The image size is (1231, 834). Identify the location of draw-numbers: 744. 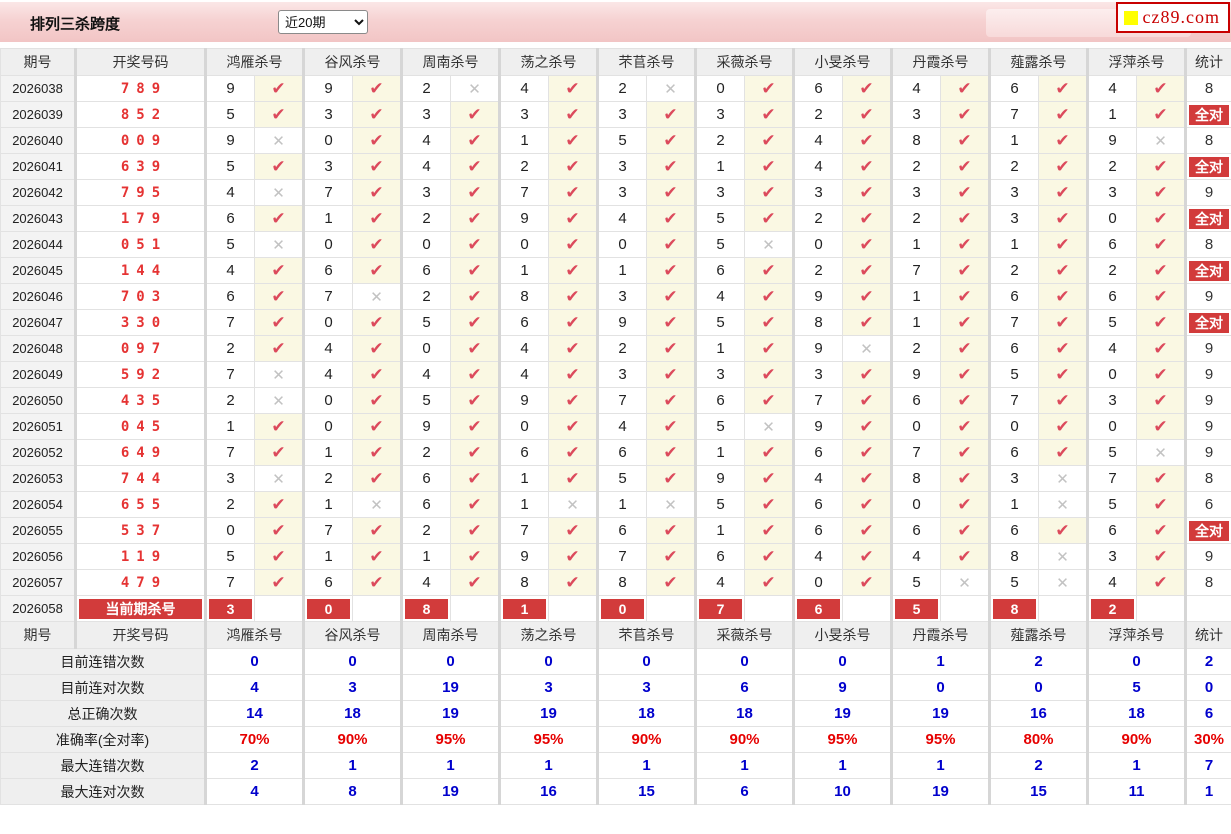
(140, 478).